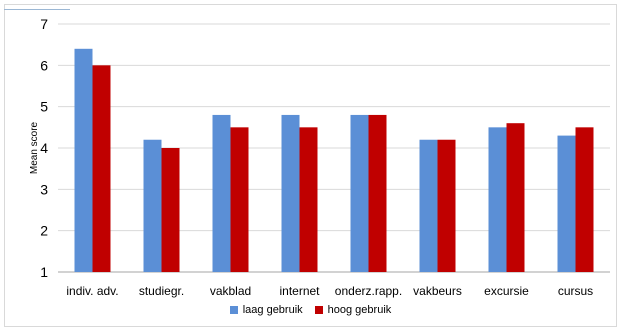 This screenshot has width=621, height=331. I want to click on x-tick-label: vakbeurs, so click(437, 291).